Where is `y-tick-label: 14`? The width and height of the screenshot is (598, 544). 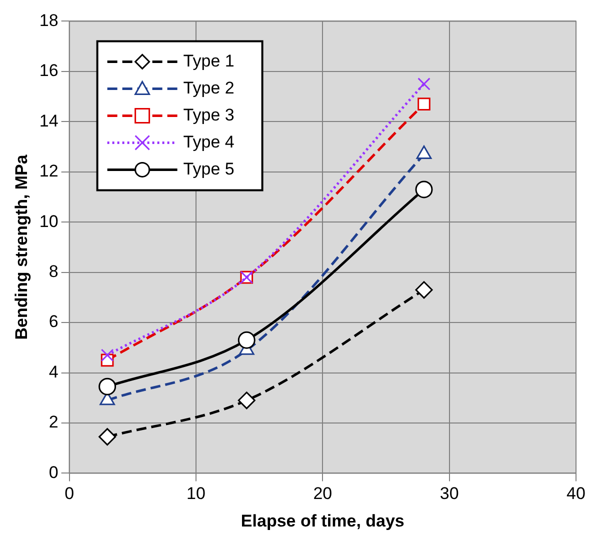 y-tick-label: 14 is located at coordinates (48, 120).